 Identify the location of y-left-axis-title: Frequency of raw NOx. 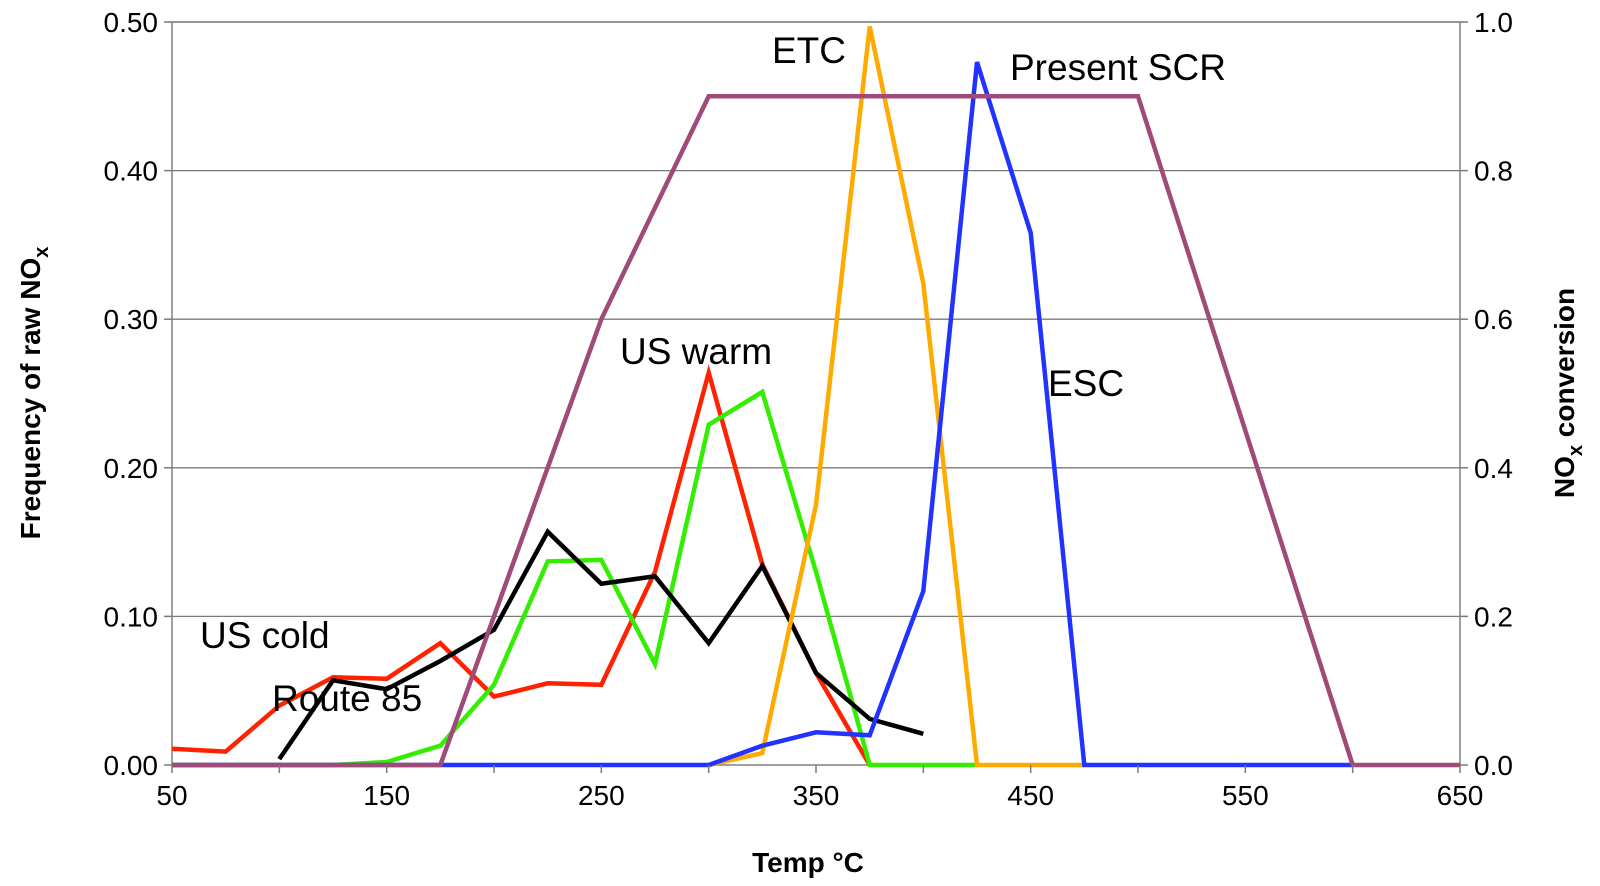
(34, 393).